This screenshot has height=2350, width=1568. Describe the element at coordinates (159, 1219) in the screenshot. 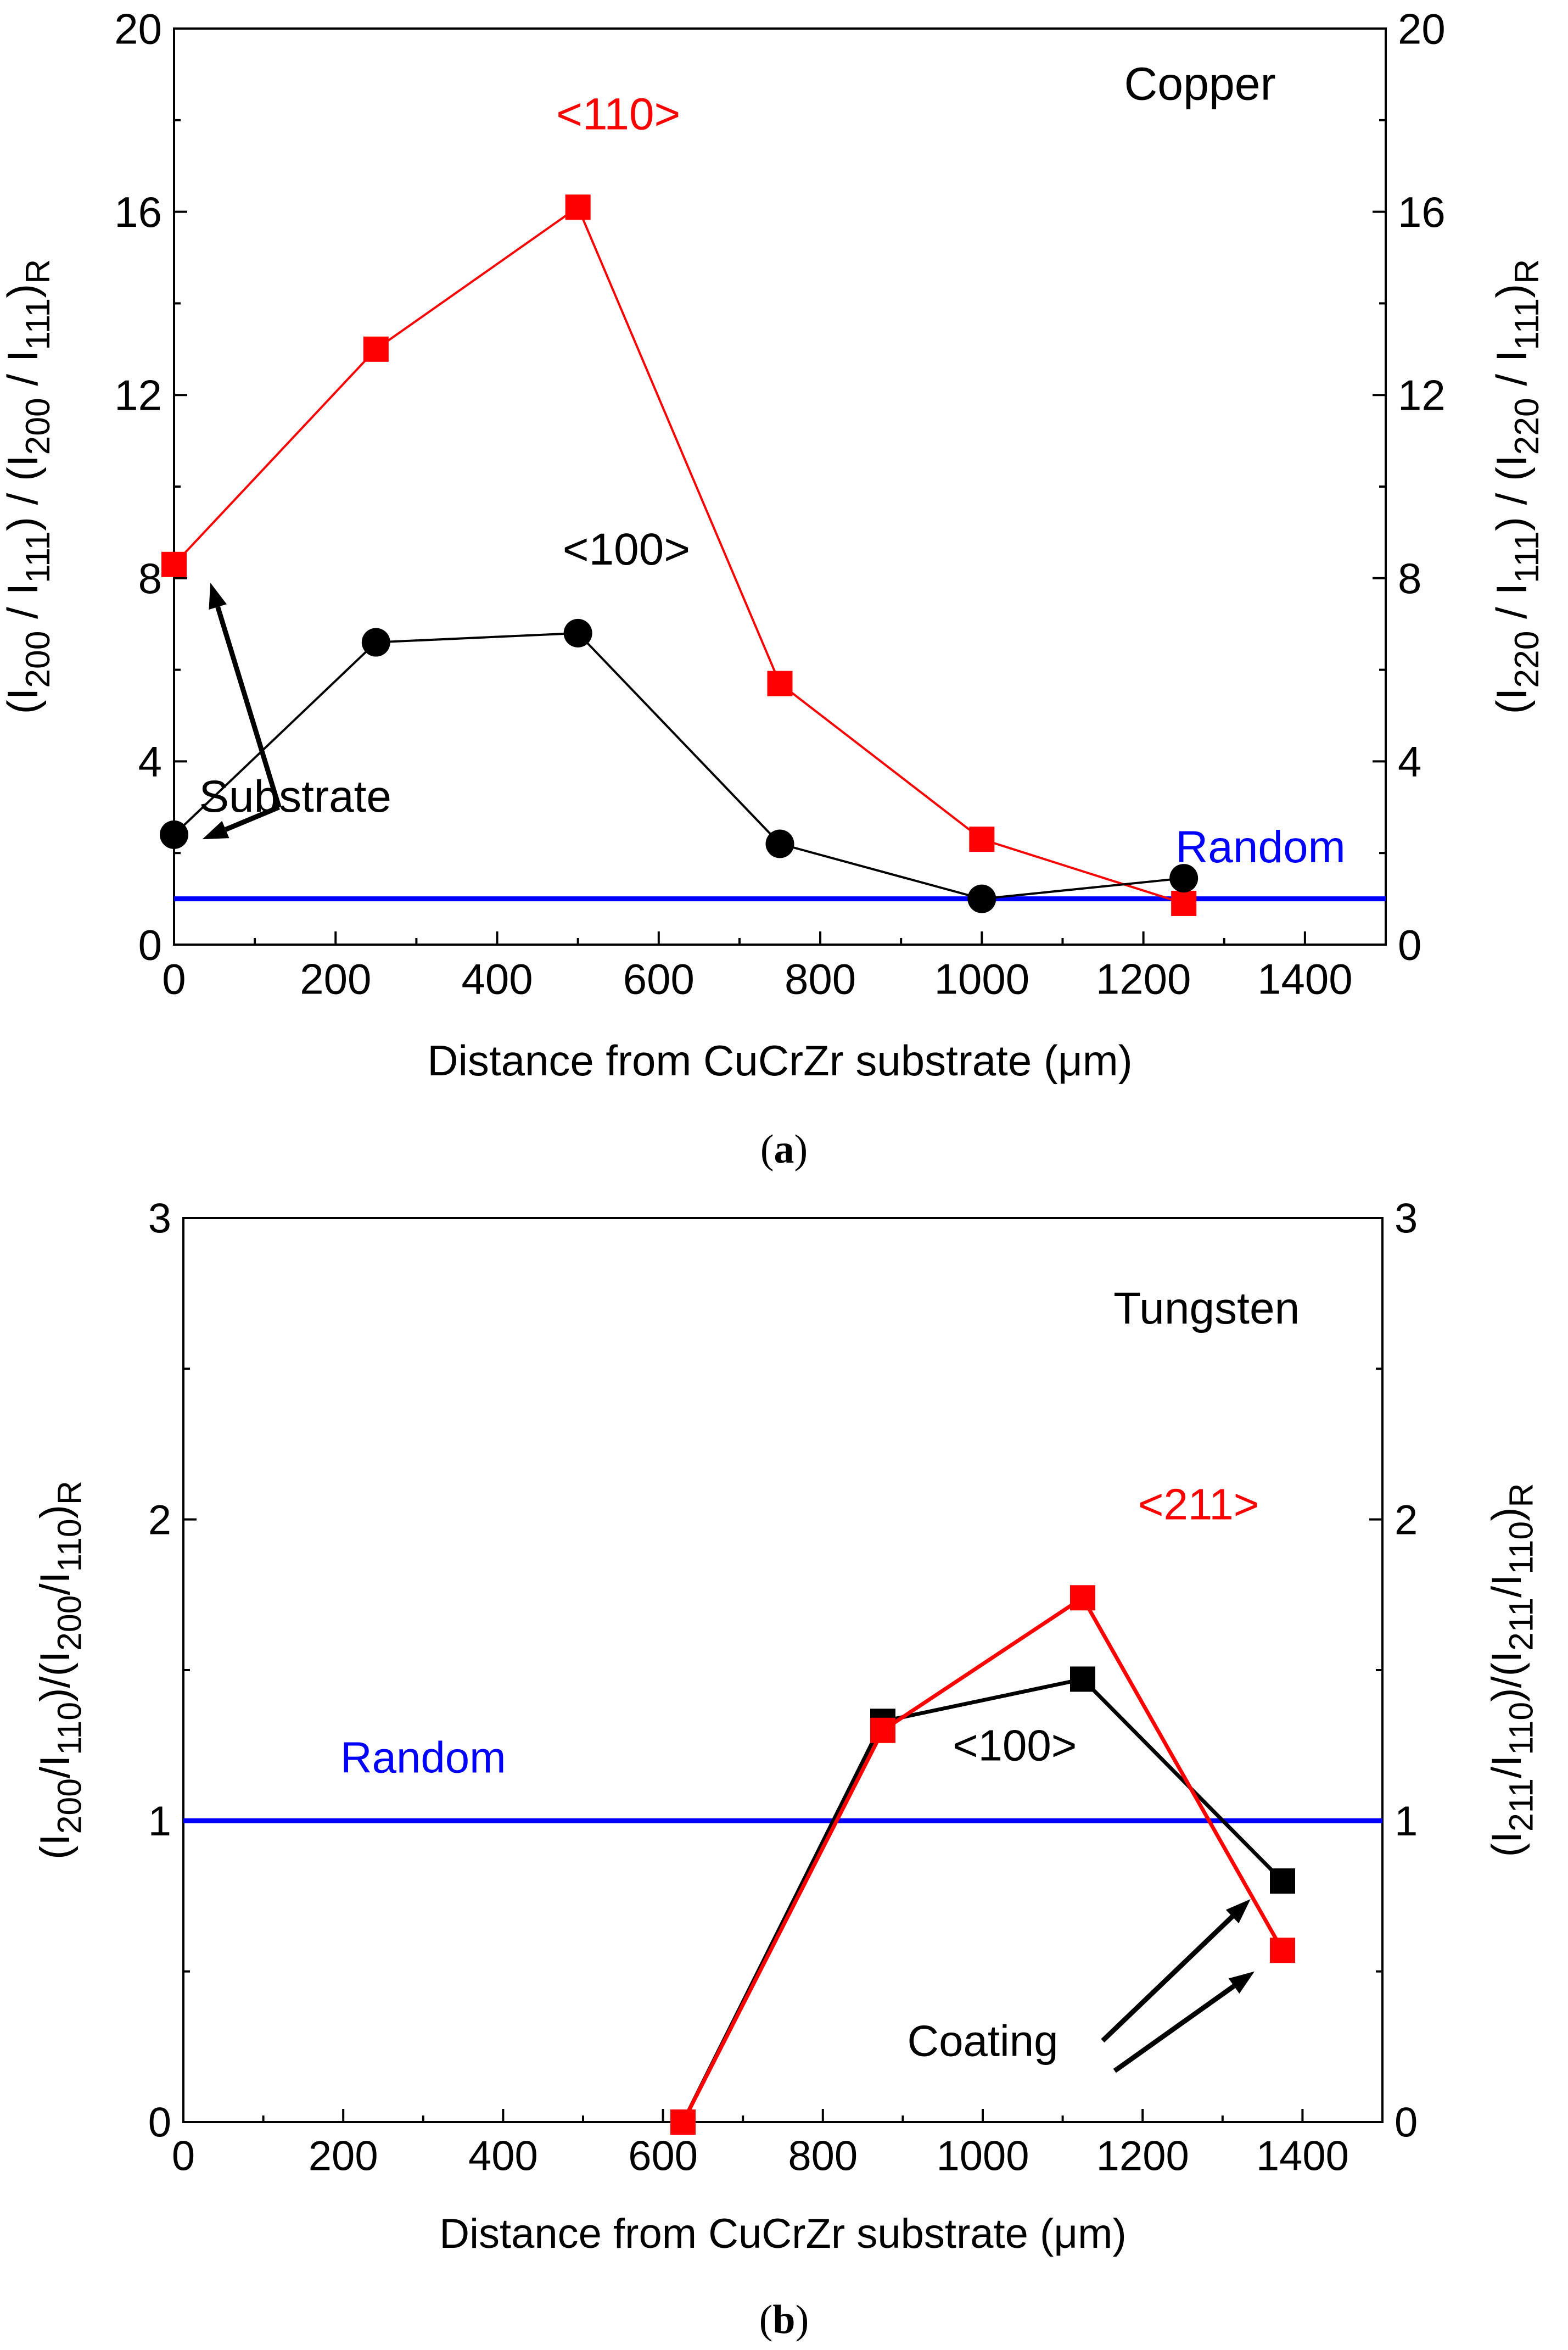

I see `y-tick-label-left: 3` at that location.